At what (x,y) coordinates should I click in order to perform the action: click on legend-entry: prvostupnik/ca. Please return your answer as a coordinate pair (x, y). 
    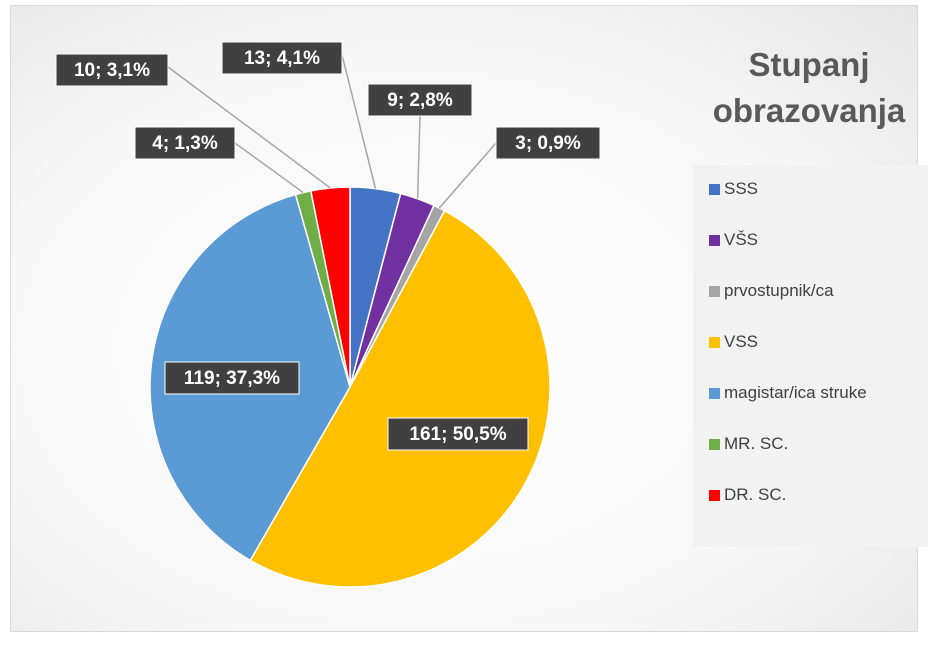
    Looking at the image, I should click on (771, 291).